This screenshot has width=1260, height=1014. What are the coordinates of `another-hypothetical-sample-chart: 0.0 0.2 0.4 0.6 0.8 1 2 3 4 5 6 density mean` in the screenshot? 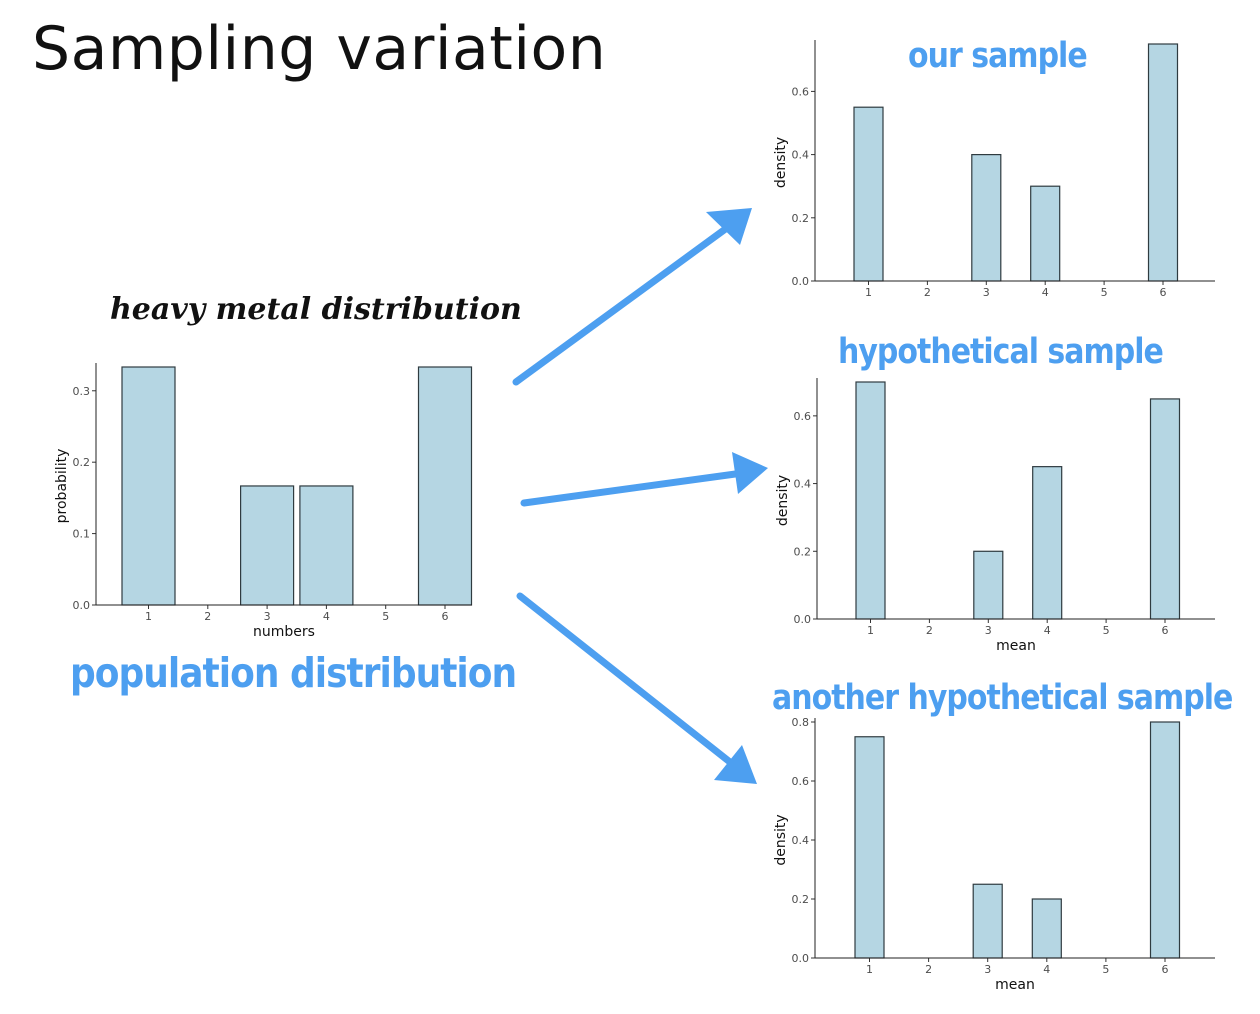 It's located at (994, 854).